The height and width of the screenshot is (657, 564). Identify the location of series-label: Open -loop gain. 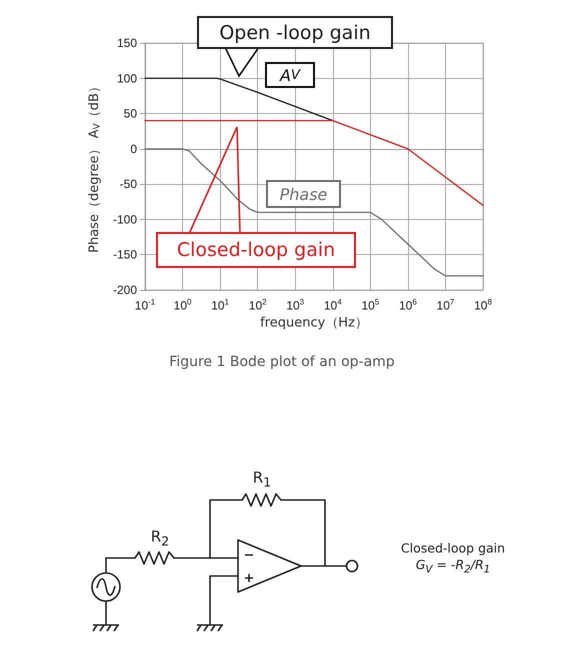
(295, 32).